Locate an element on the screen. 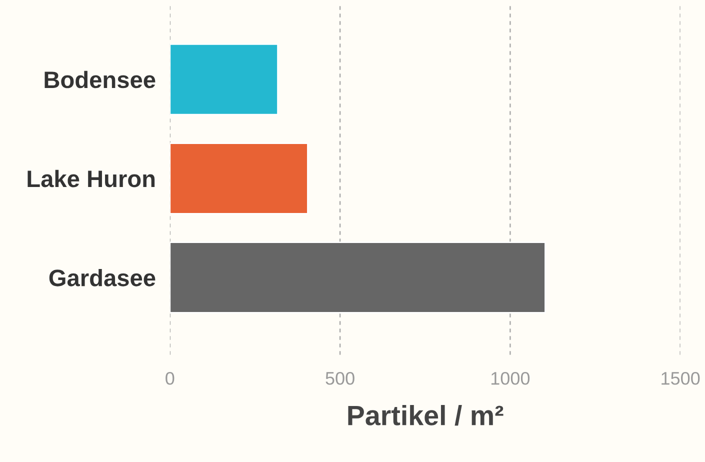  y-tick-label: Gardasee is located at coordinates (102, 277).